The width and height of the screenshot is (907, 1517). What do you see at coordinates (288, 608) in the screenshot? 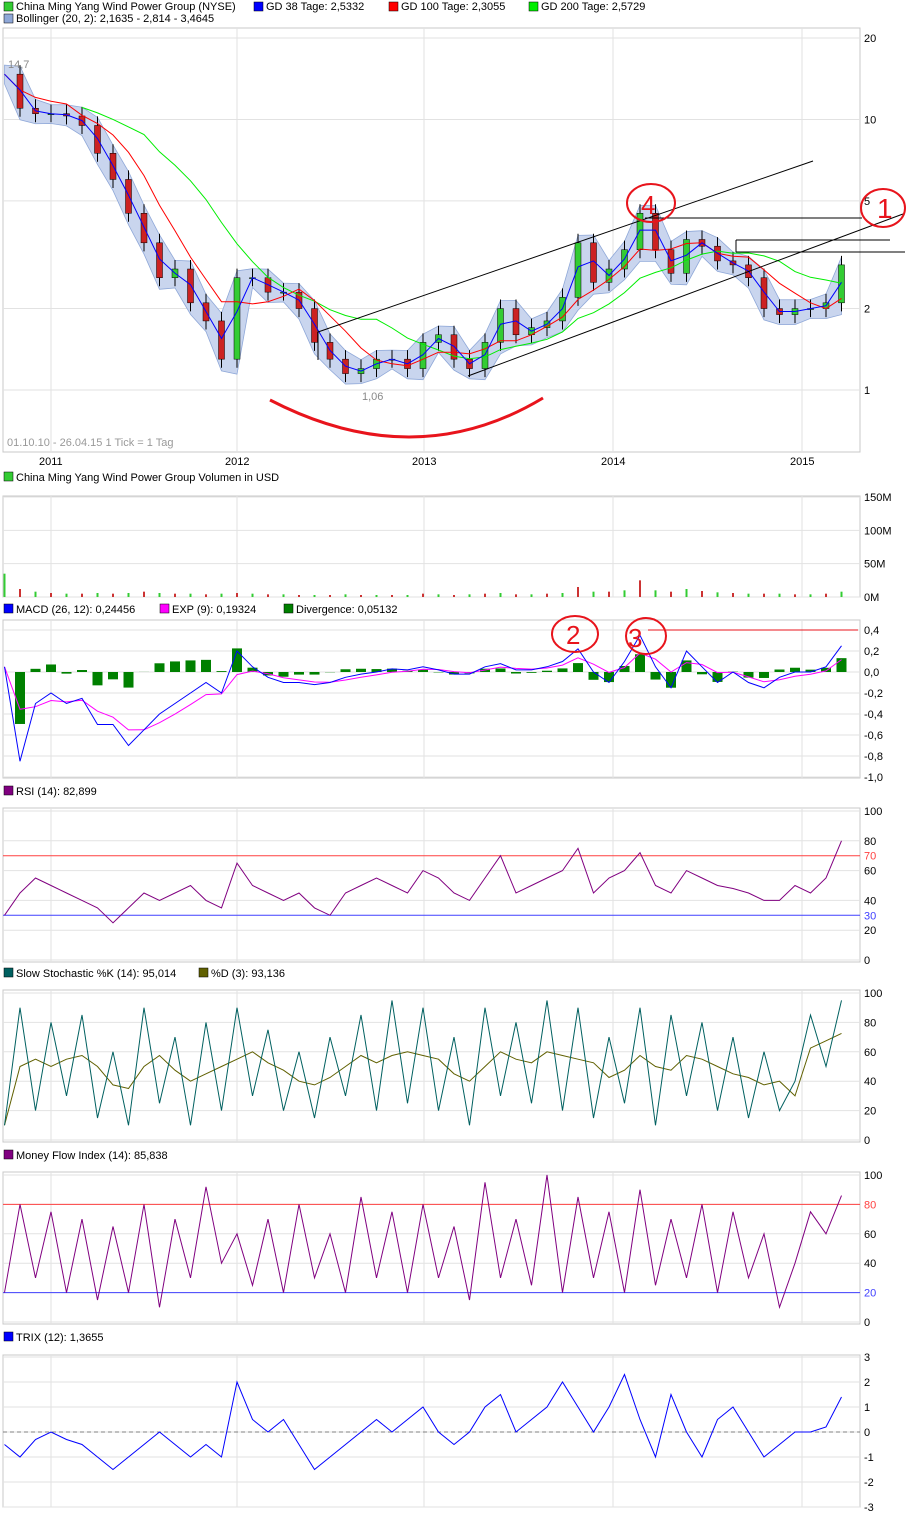
I see `legend-swatch-divergence` at bounding box center [288, 608].